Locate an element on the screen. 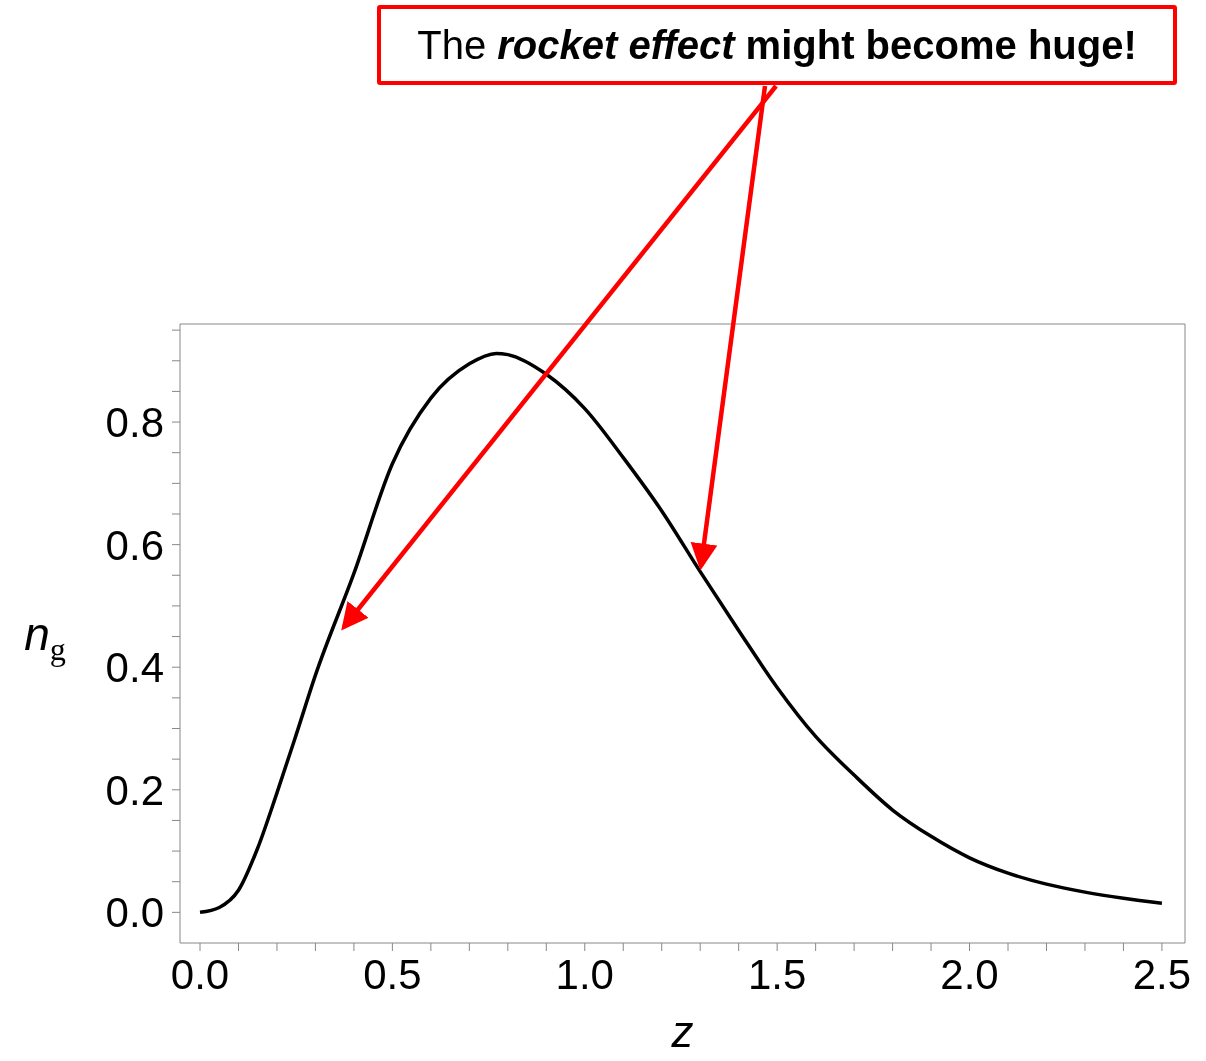 Image resolution: width=1206 pixels, height=1061 pixels. x-tick-label: 2.0 is located at coordinates (969, 974).